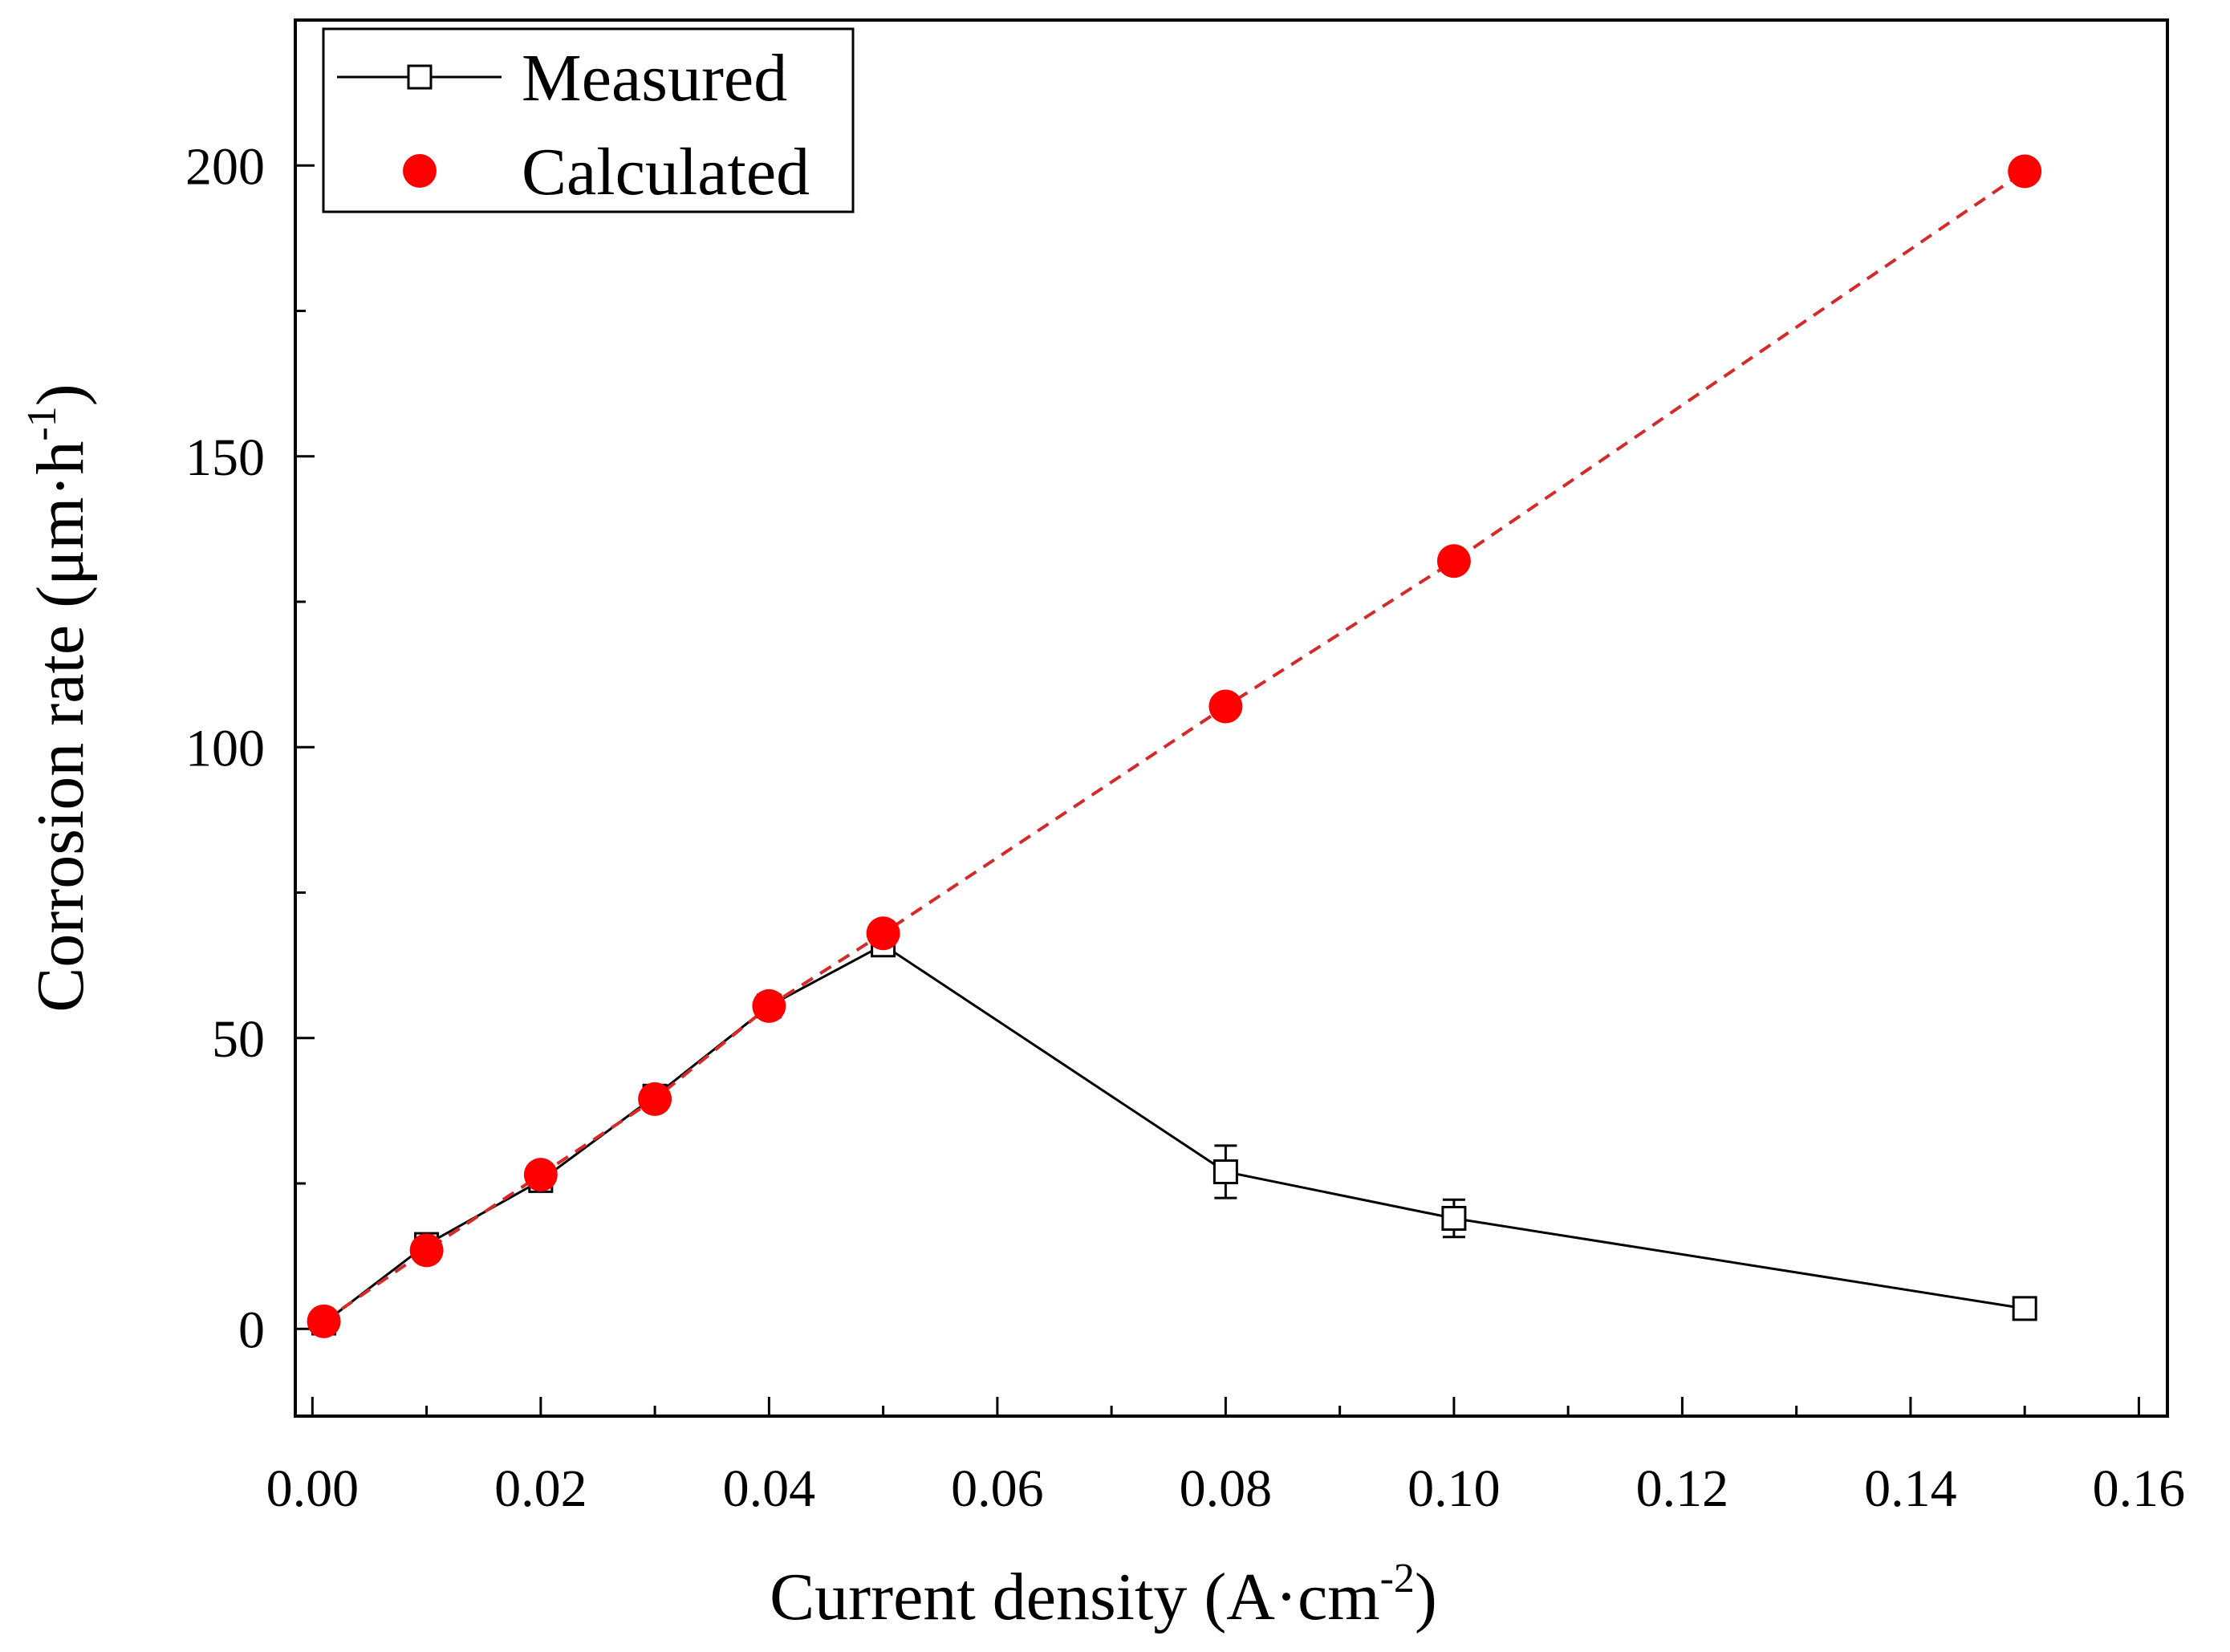 This screenshot has width=2230, height=1652. Describe the element at coordinates (225, 458) in the screenshot. I see `y-tick-label: 150` at that location.